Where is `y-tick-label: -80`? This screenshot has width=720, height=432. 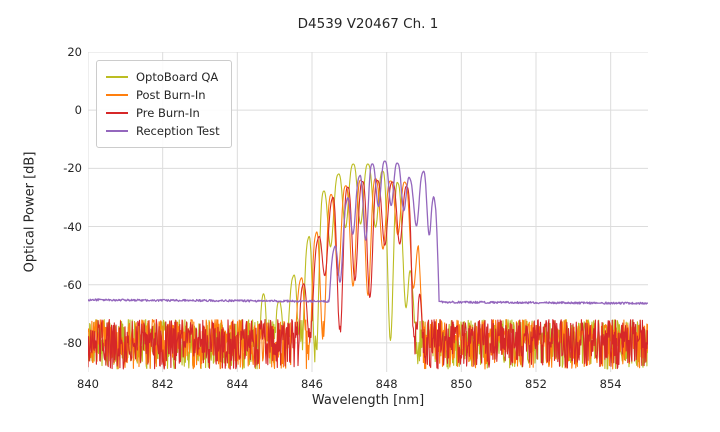
y-tick-label: -80 is located at coordinates (72, 342).